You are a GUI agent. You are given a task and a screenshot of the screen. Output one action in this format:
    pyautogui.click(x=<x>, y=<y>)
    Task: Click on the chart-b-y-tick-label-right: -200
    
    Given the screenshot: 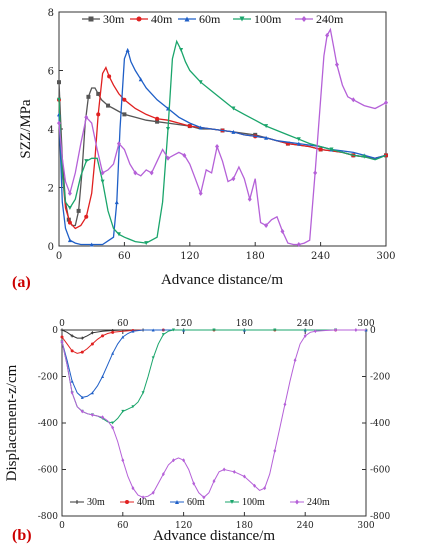 What is the action you would take?
    pyautogui.click(x=380, y=378)
    